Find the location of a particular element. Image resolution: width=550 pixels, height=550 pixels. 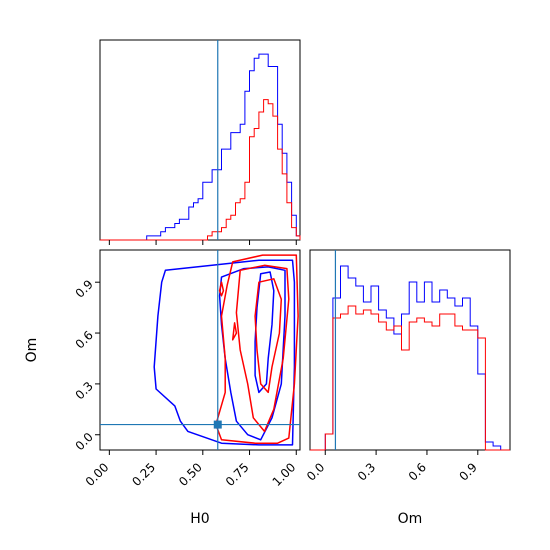

joint-ytick-label-3: 0.9 is located at coordinates (84, 288).